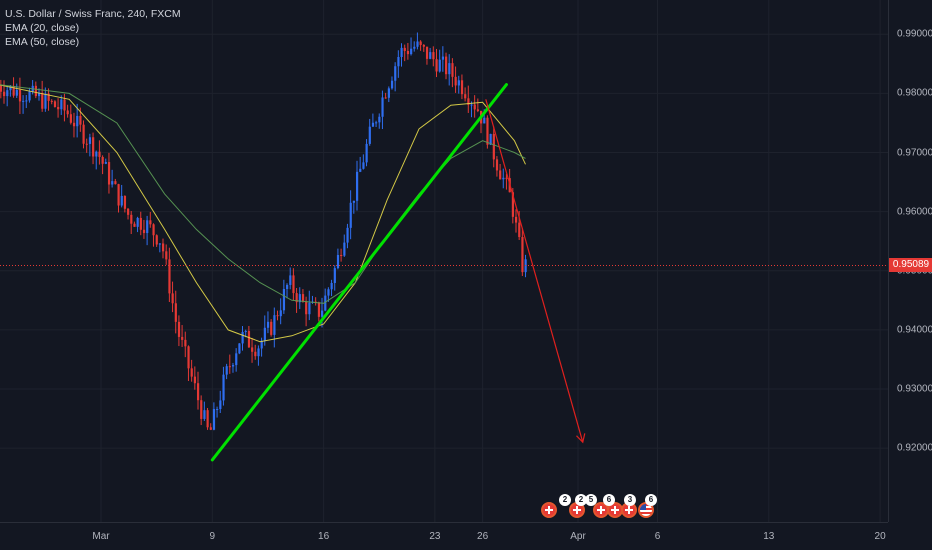 The height and width of the screenshot is (550, 932). I want to click on arrow-head, so click(581, 438).